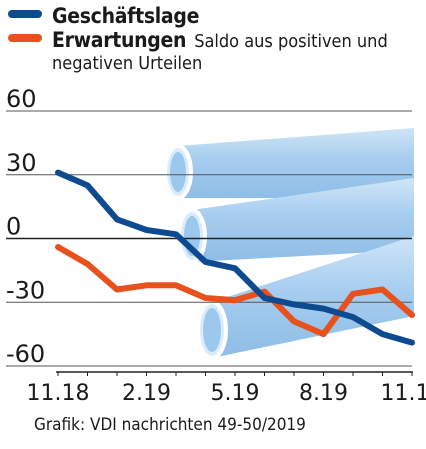 The height and width of the screenshot is (449, 426). Describe the element at coordinates (25, 290) in the screenshot. I see `y-tick-label: -30` at that location.